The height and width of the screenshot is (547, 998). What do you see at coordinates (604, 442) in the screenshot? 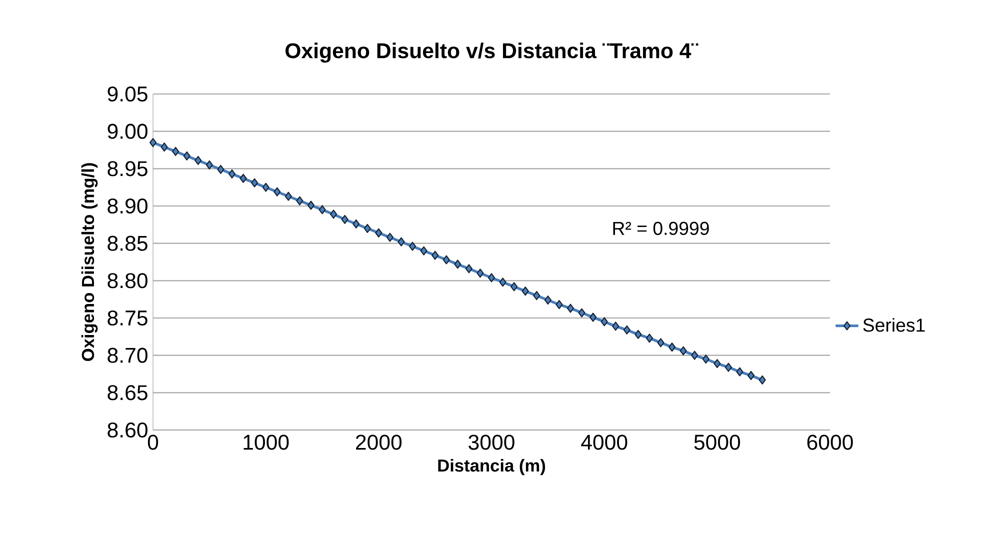
I see `x-tick-label: 4000` at bounding box center [604, 442].